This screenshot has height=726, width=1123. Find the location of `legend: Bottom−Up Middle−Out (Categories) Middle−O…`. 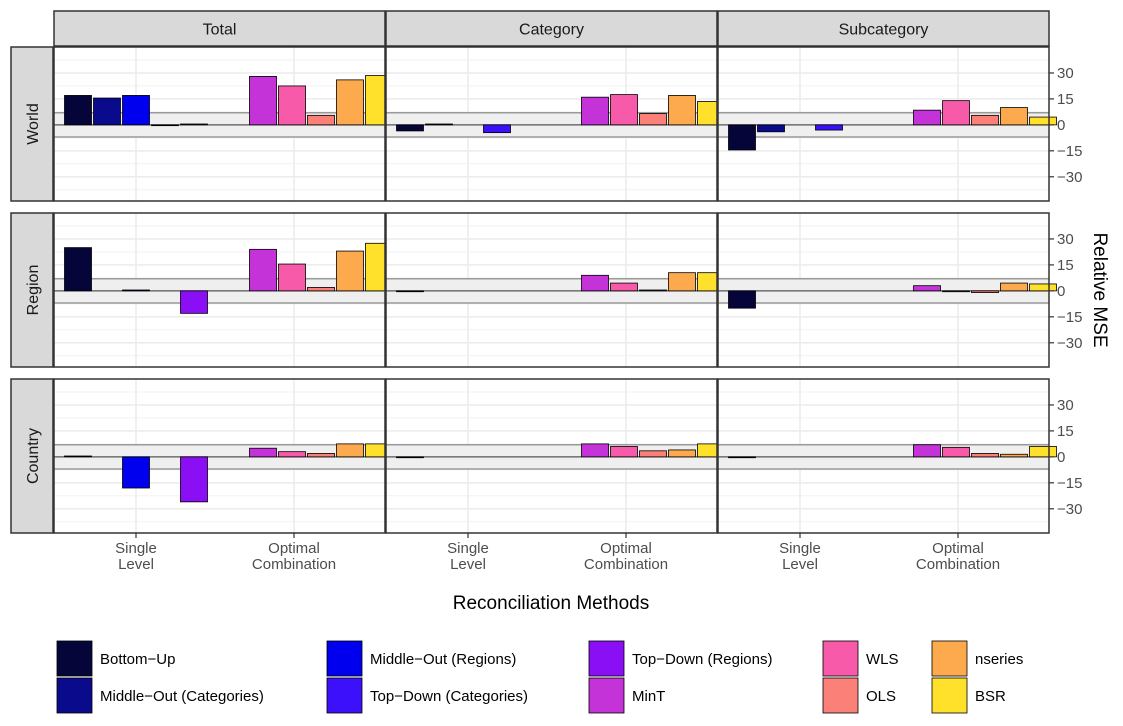

legend: Bottom−Up Middle−Out (Categories) Middle−O… is located at coordinates (539, 677).